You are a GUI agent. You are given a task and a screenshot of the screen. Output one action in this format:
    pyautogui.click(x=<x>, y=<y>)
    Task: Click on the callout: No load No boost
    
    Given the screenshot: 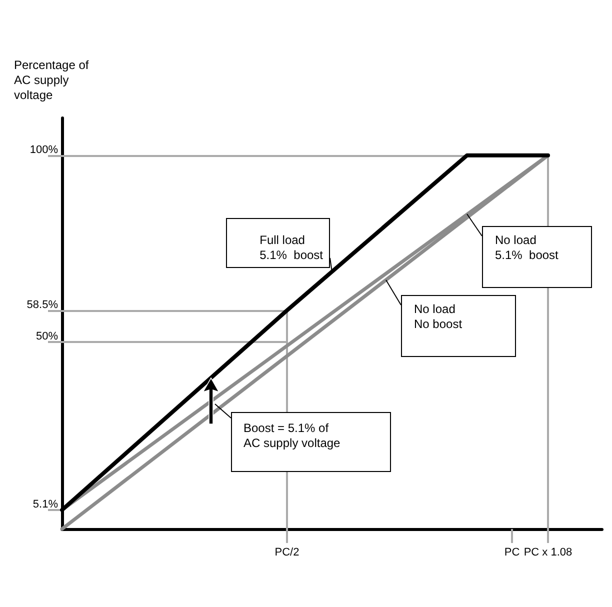 What is the action you would take?
    pyautogui.click(x=451, y=318)
    